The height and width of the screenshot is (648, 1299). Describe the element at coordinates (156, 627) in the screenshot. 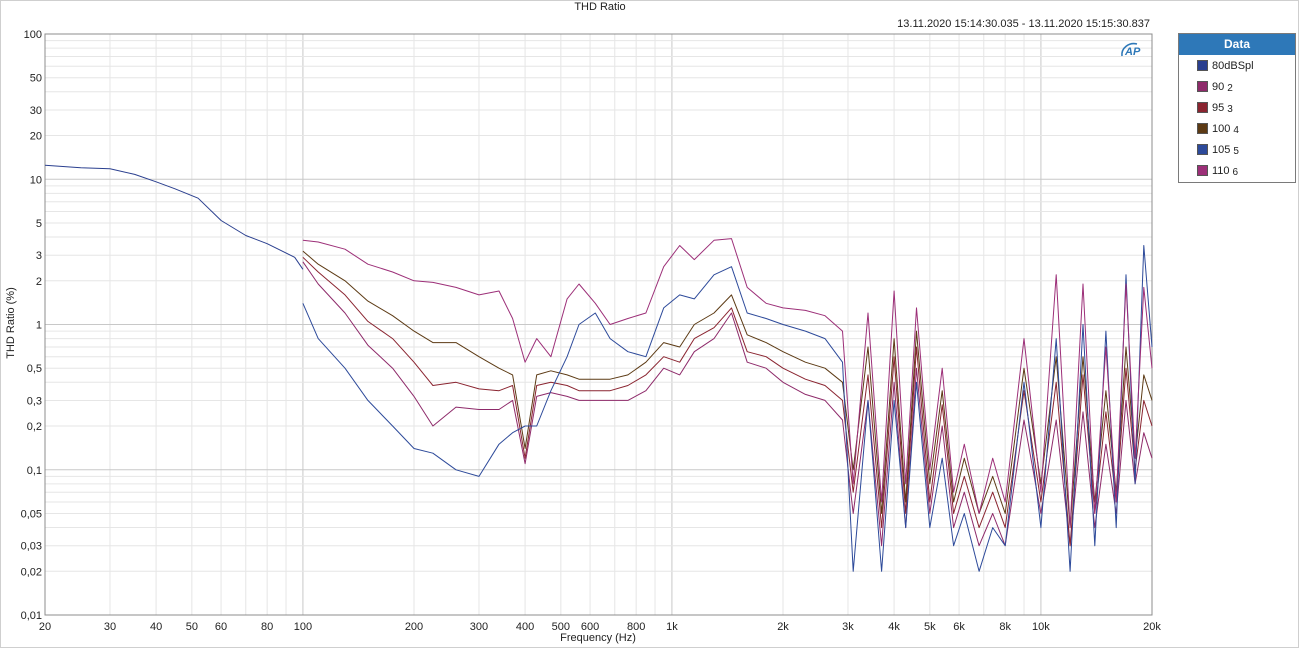

I see `x-tick-label: 40` at that location.